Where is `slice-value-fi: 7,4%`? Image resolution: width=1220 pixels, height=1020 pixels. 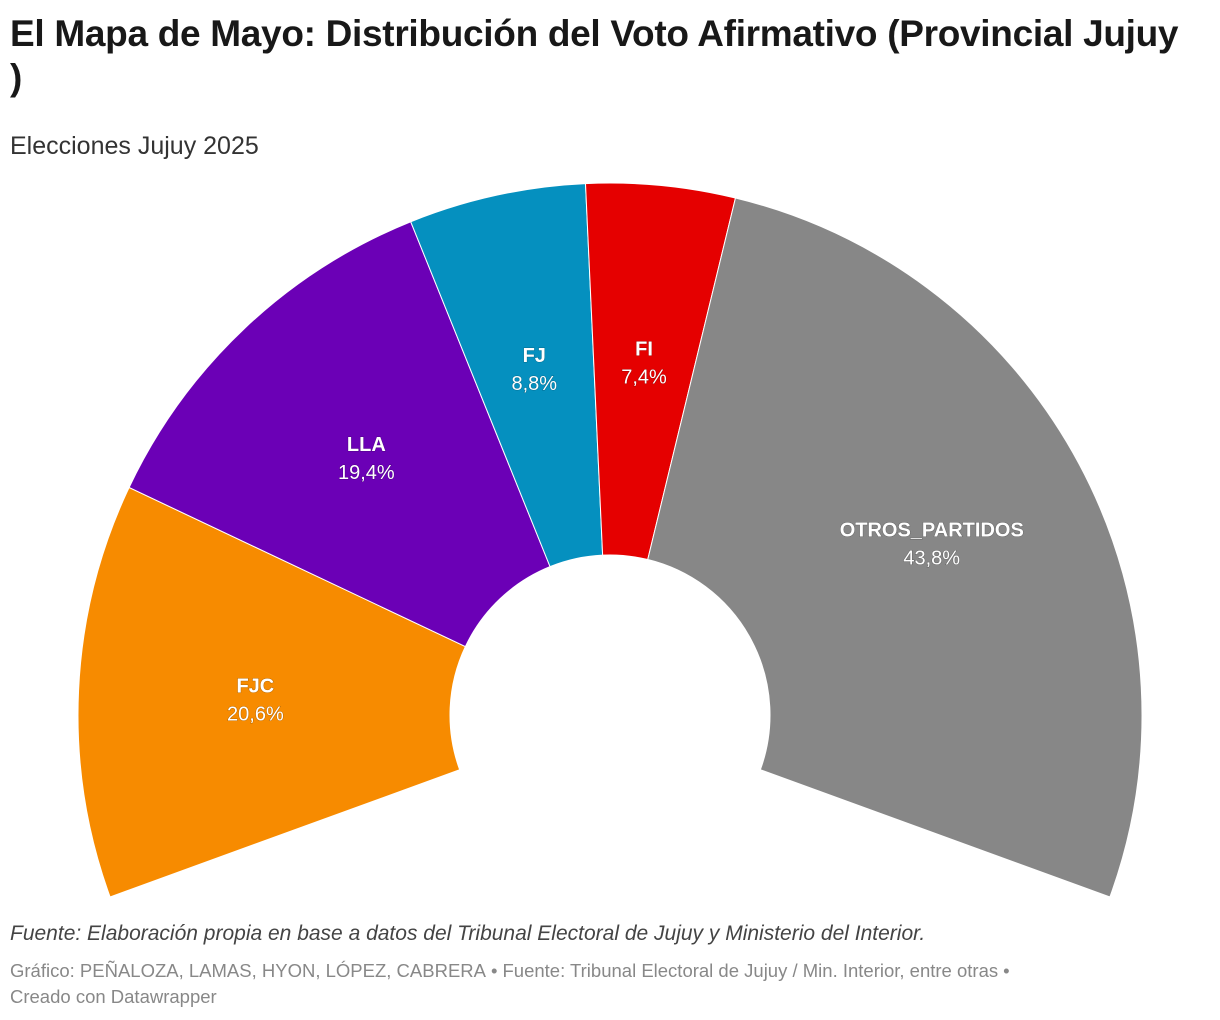
slice-value-fi: 7,4% is located at coordinates (644, 378).